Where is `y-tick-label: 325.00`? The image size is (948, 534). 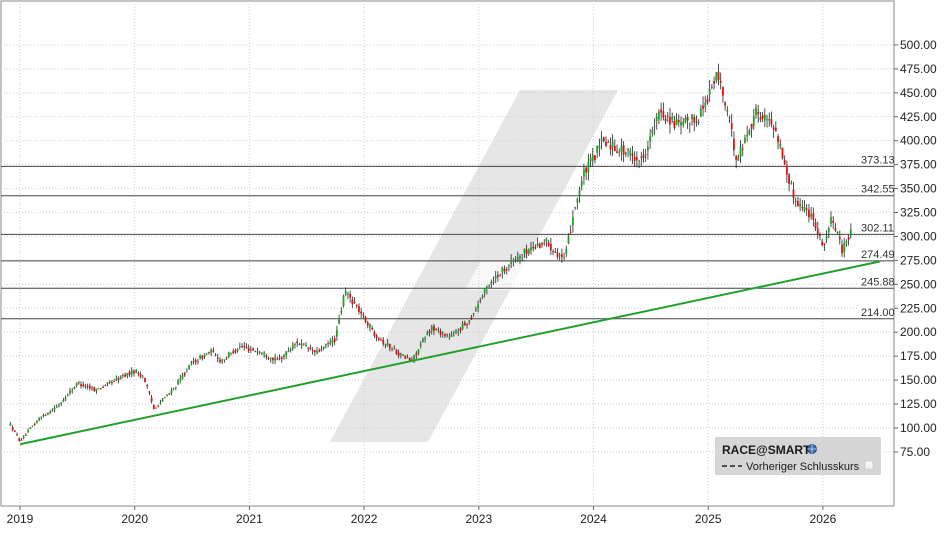
y-tick-label: 325.00 is located at coordinates (918, 213).